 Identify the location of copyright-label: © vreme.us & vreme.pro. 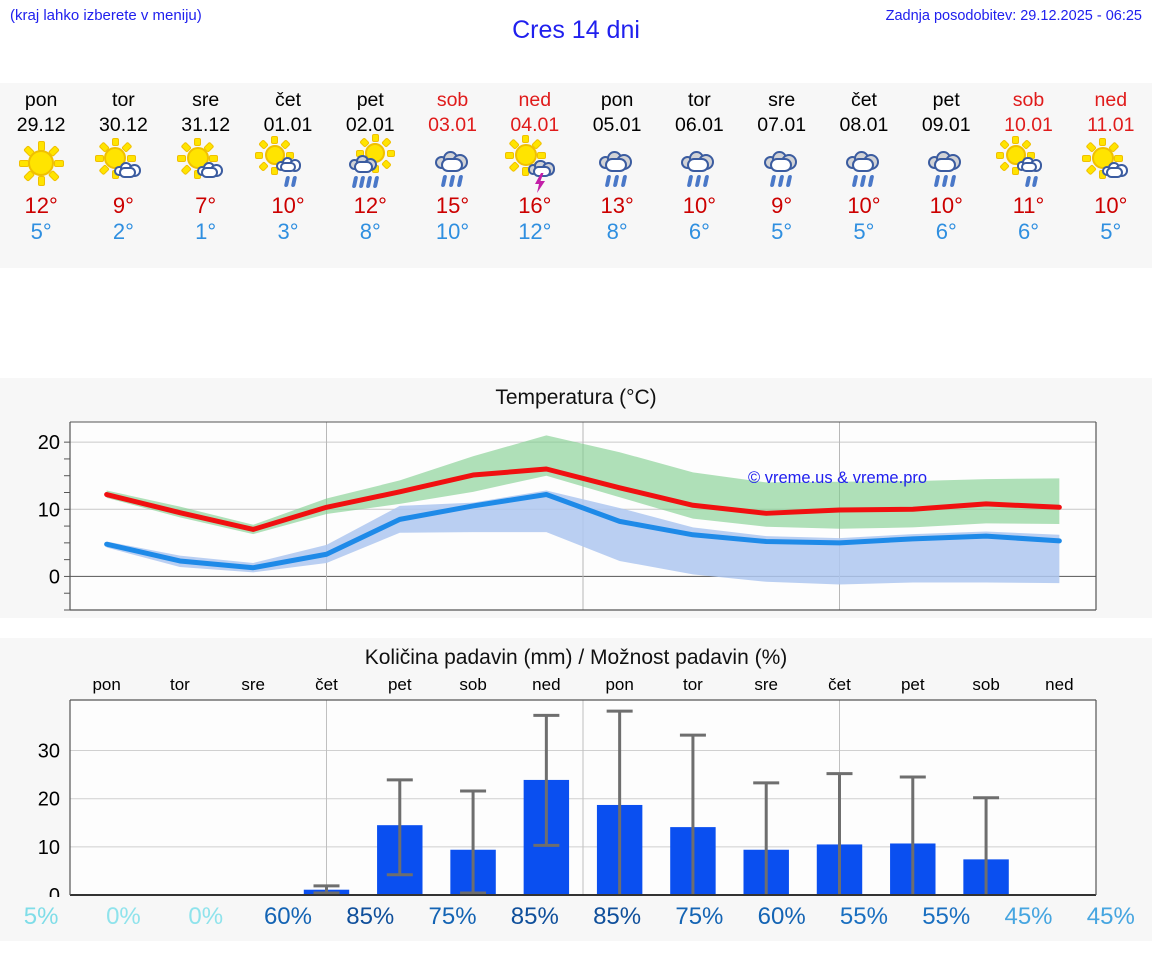
(838, 478).